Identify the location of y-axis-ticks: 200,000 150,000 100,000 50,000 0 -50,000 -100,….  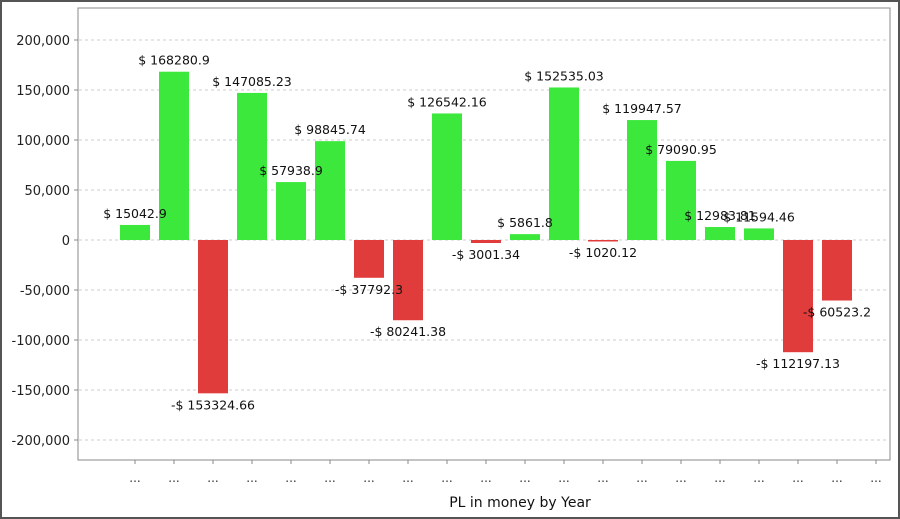
(45, 241).